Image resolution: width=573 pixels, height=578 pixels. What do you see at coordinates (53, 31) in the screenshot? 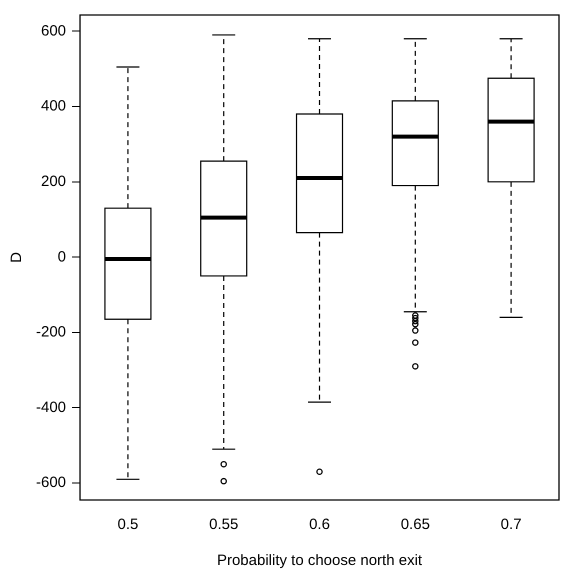
I see `y-tick-label: 600` at bounding box center [53, 31].